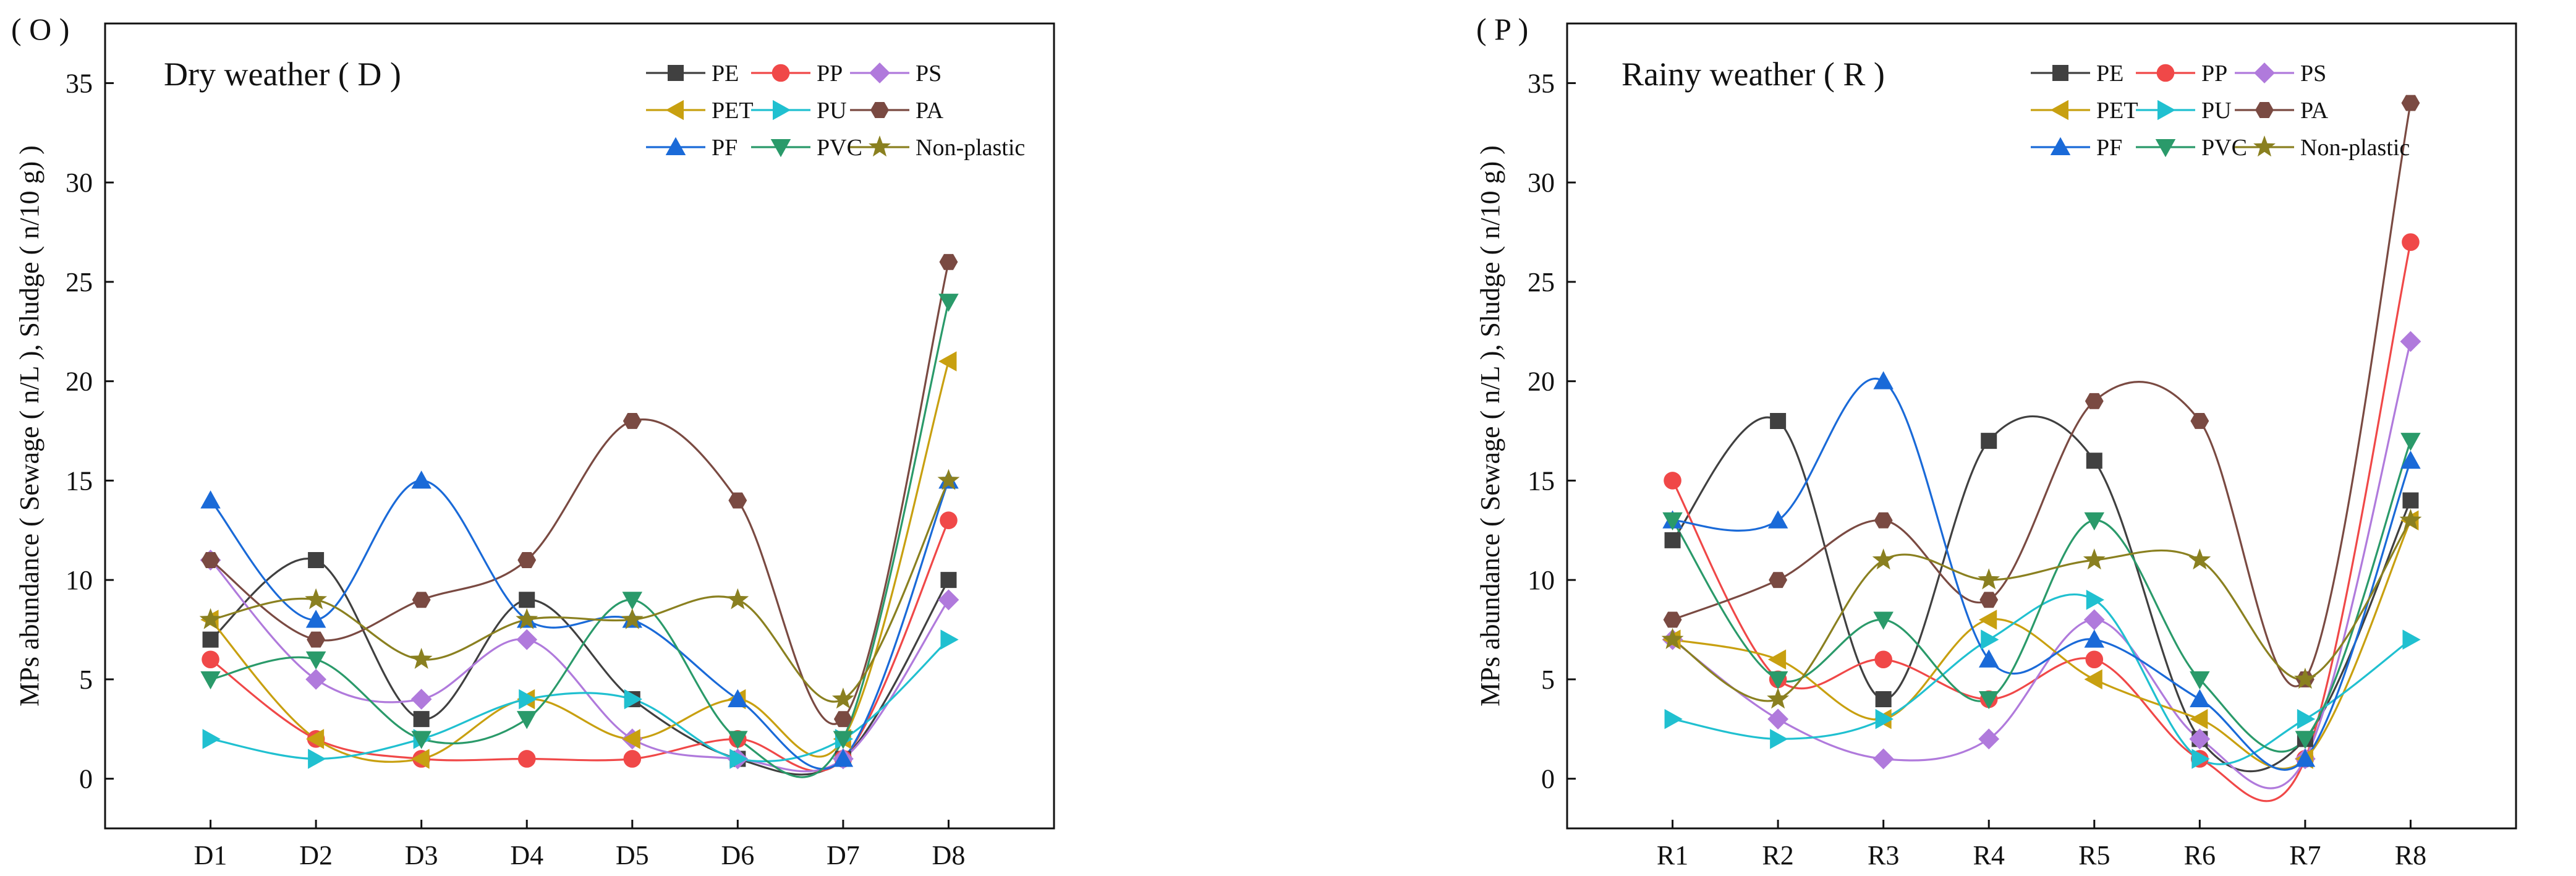  Describe the element at coordinates (282, 74) in the screenshot. I see `chart-title: Dry weather ( D )` at that location.